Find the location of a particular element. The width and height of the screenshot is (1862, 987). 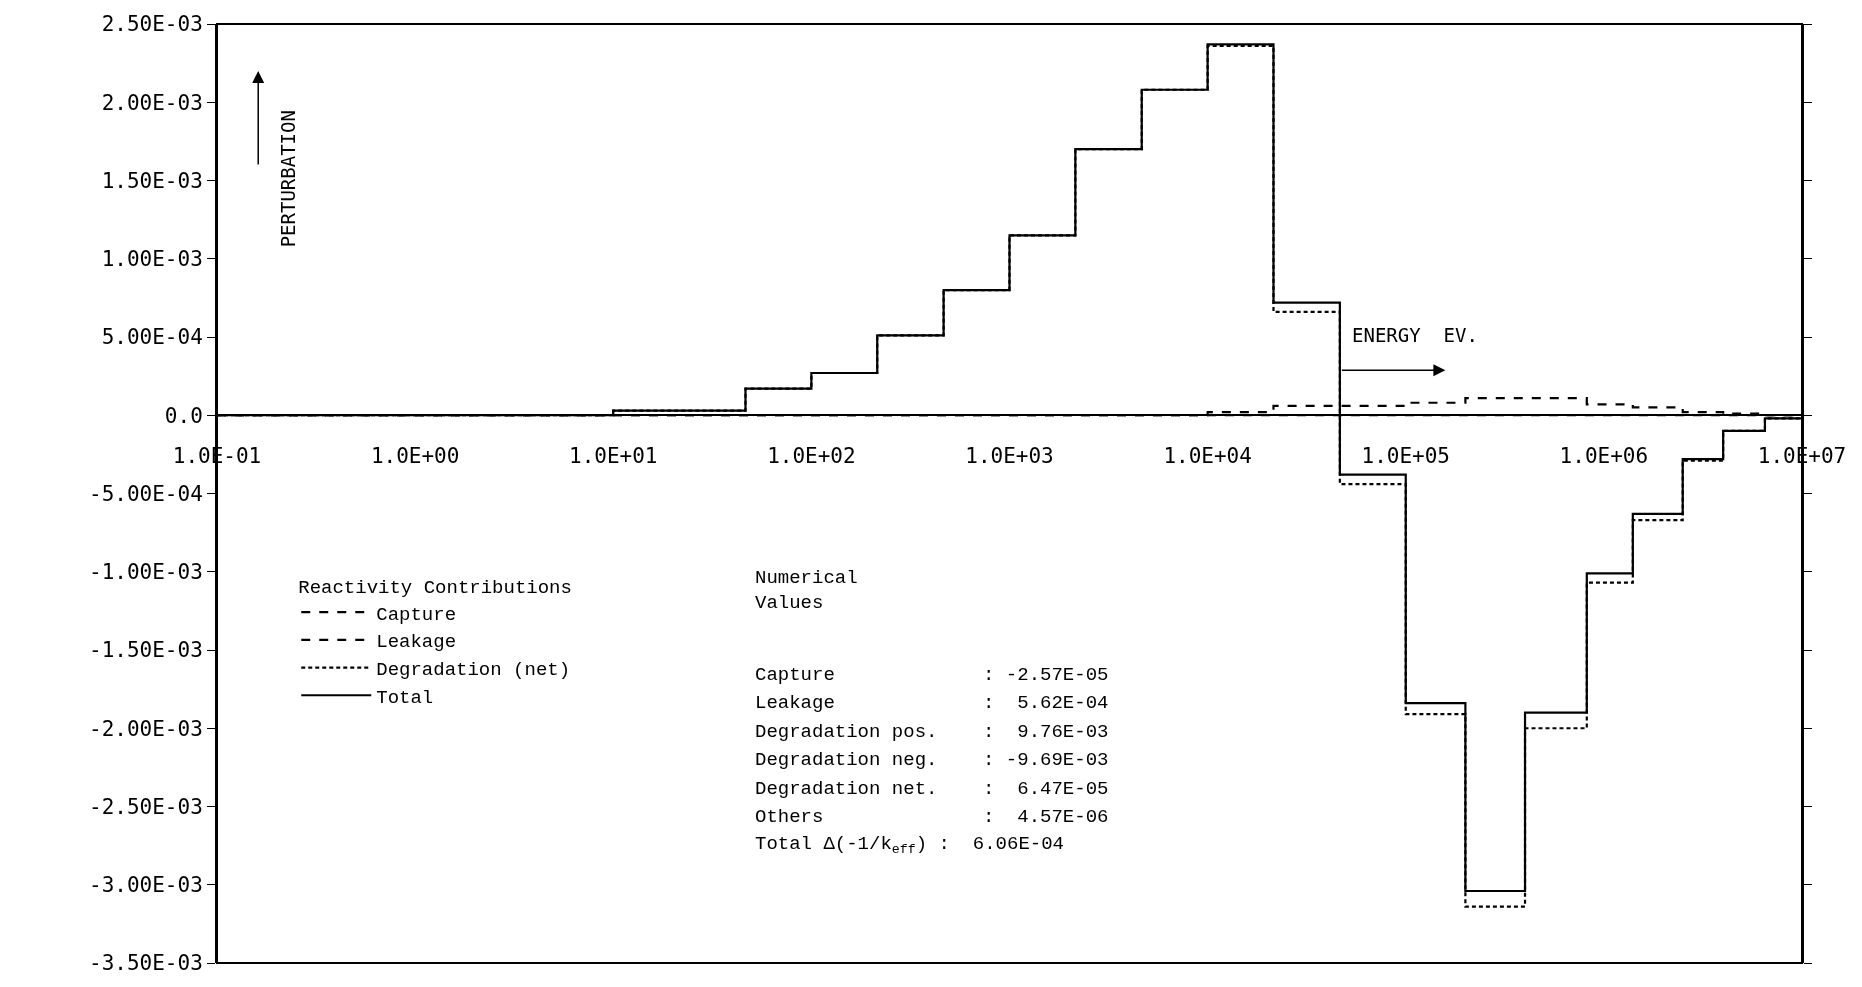

x-tick-label: 1.0E+04 is located at coordinates (1207, 456).